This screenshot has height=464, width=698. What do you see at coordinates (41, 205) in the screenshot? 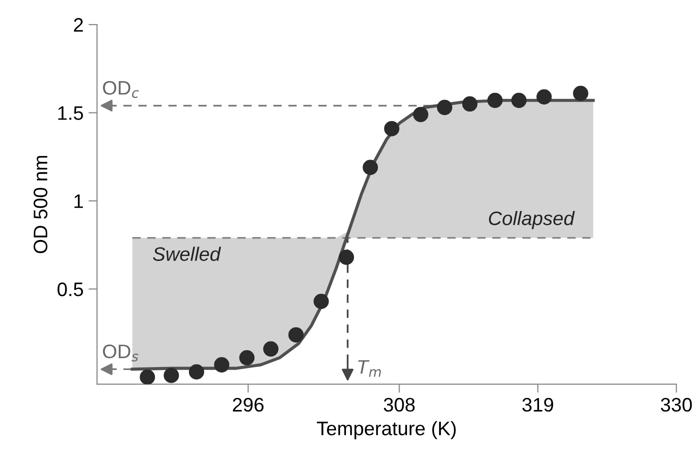
I see `y-axis-title: OD 500 nm` at bounding box center [41, 205].